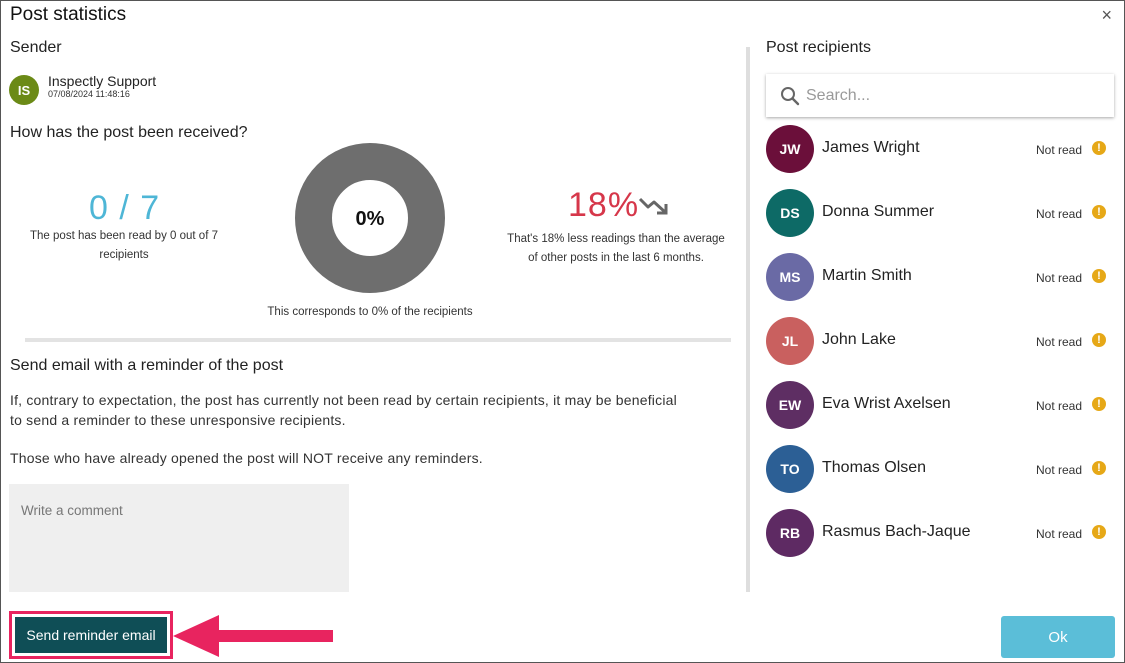 The width and height of the screenshot is (1125, 663). Describe the element at coordinates (653, 206) in the screenshot. I see `trending-down-icon` at that location.